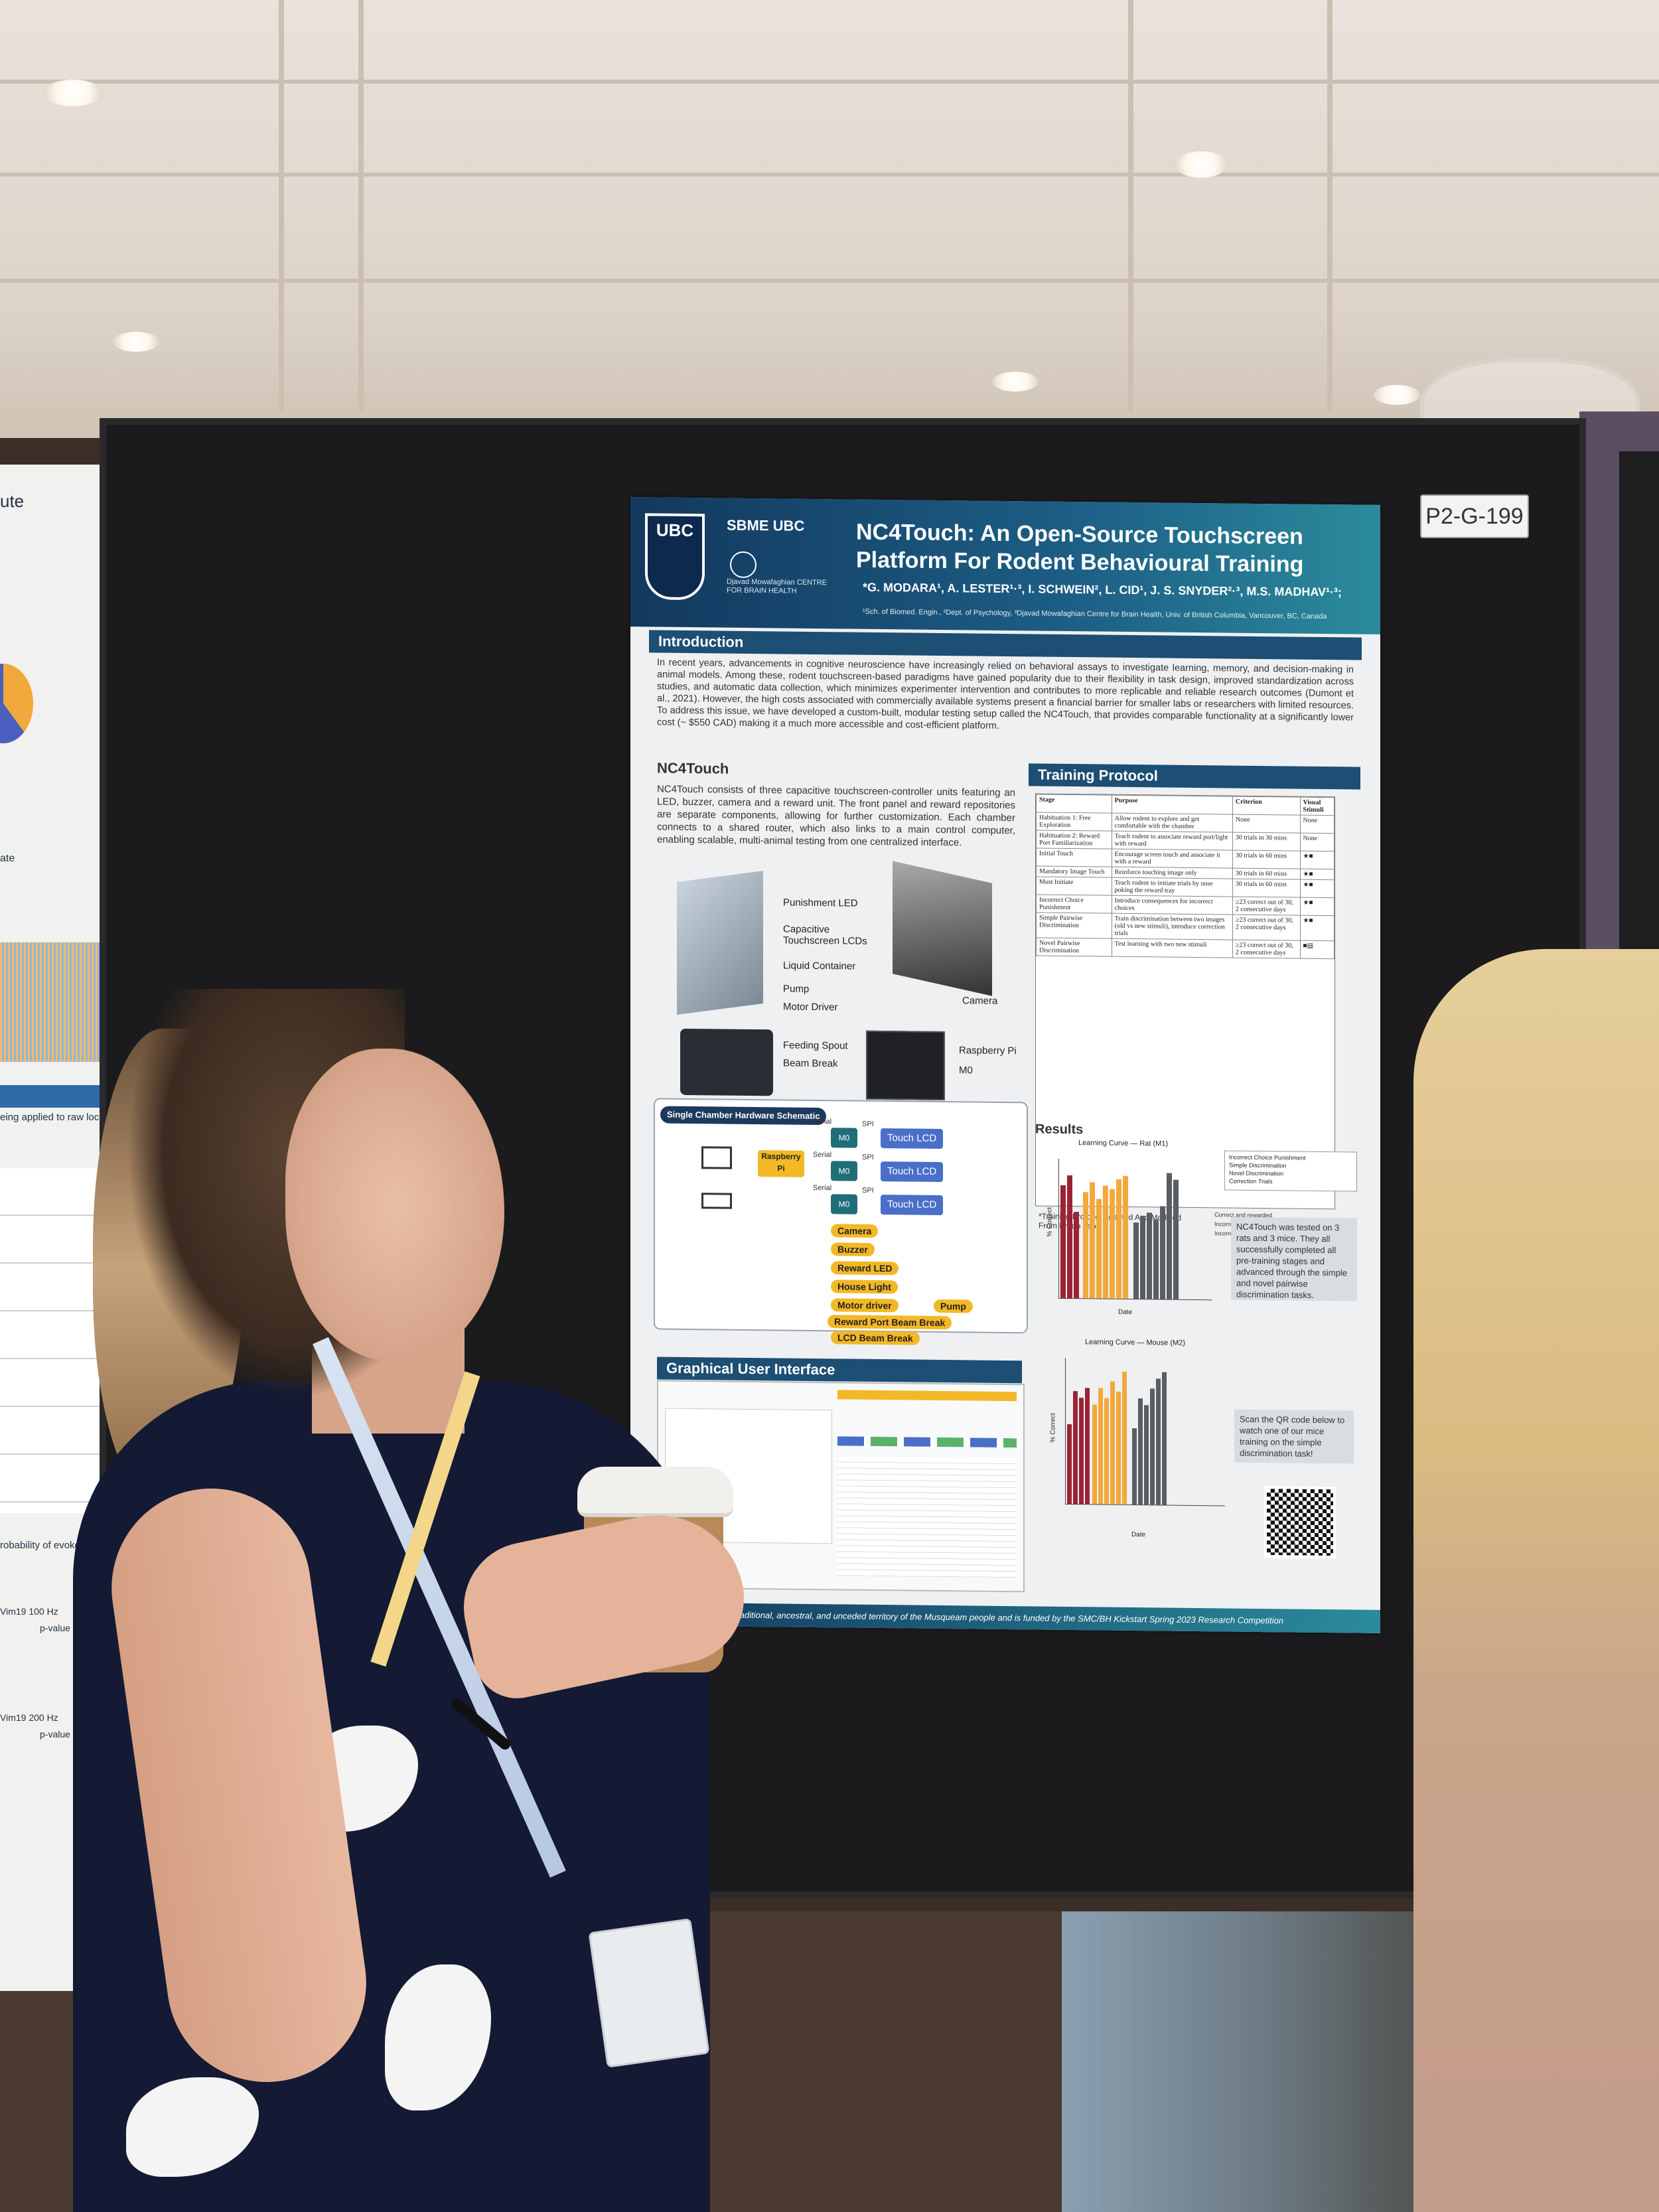 This screenshot has height=2212, width=1659. I want to click on left-poster-text: ate, so click(7, 859).